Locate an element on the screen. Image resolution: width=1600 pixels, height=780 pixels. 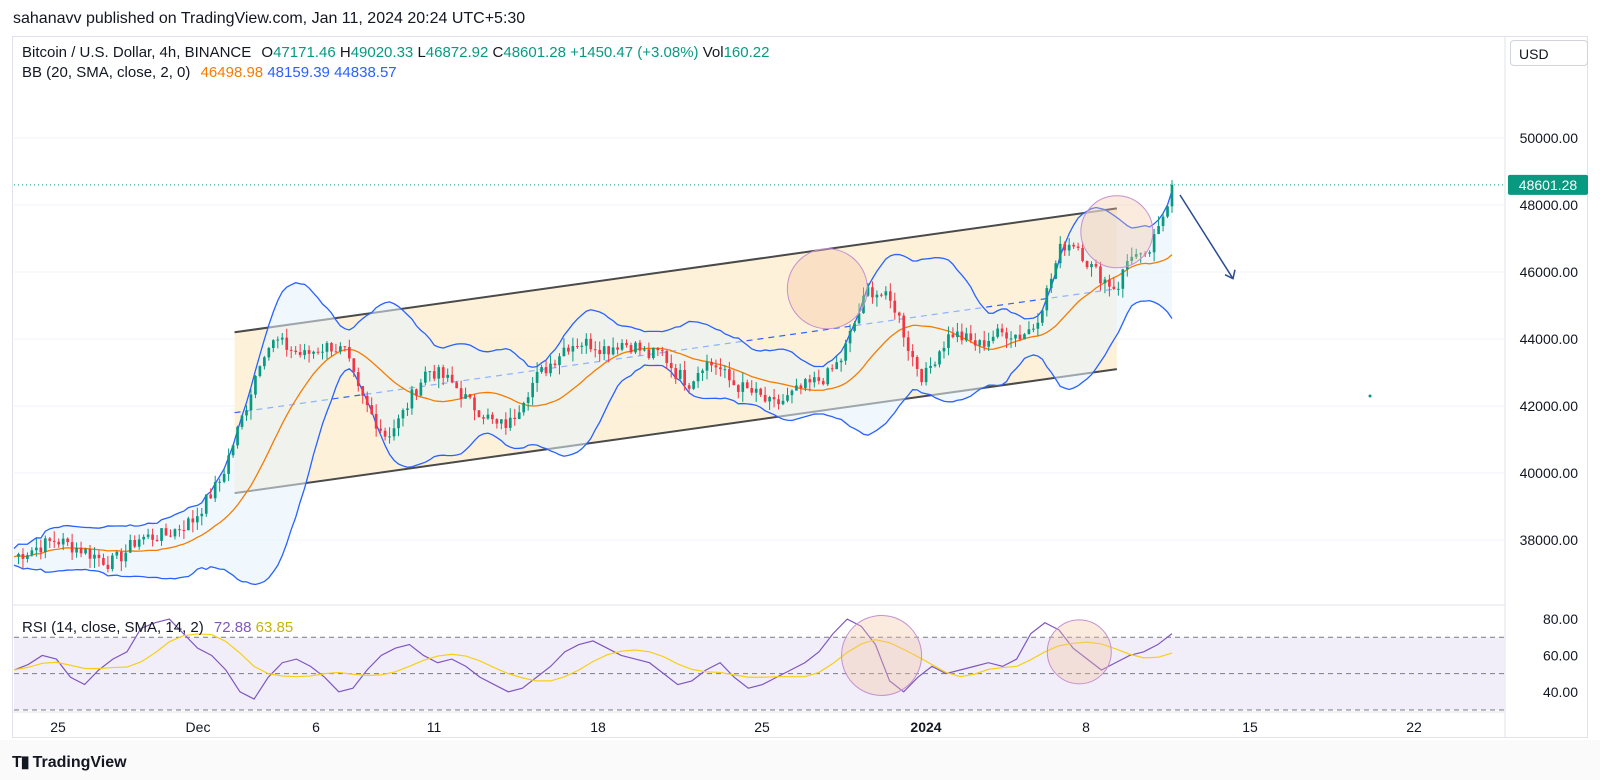
change-value: +1450.47 (+3.08%) is located at coordinates (634, 52).